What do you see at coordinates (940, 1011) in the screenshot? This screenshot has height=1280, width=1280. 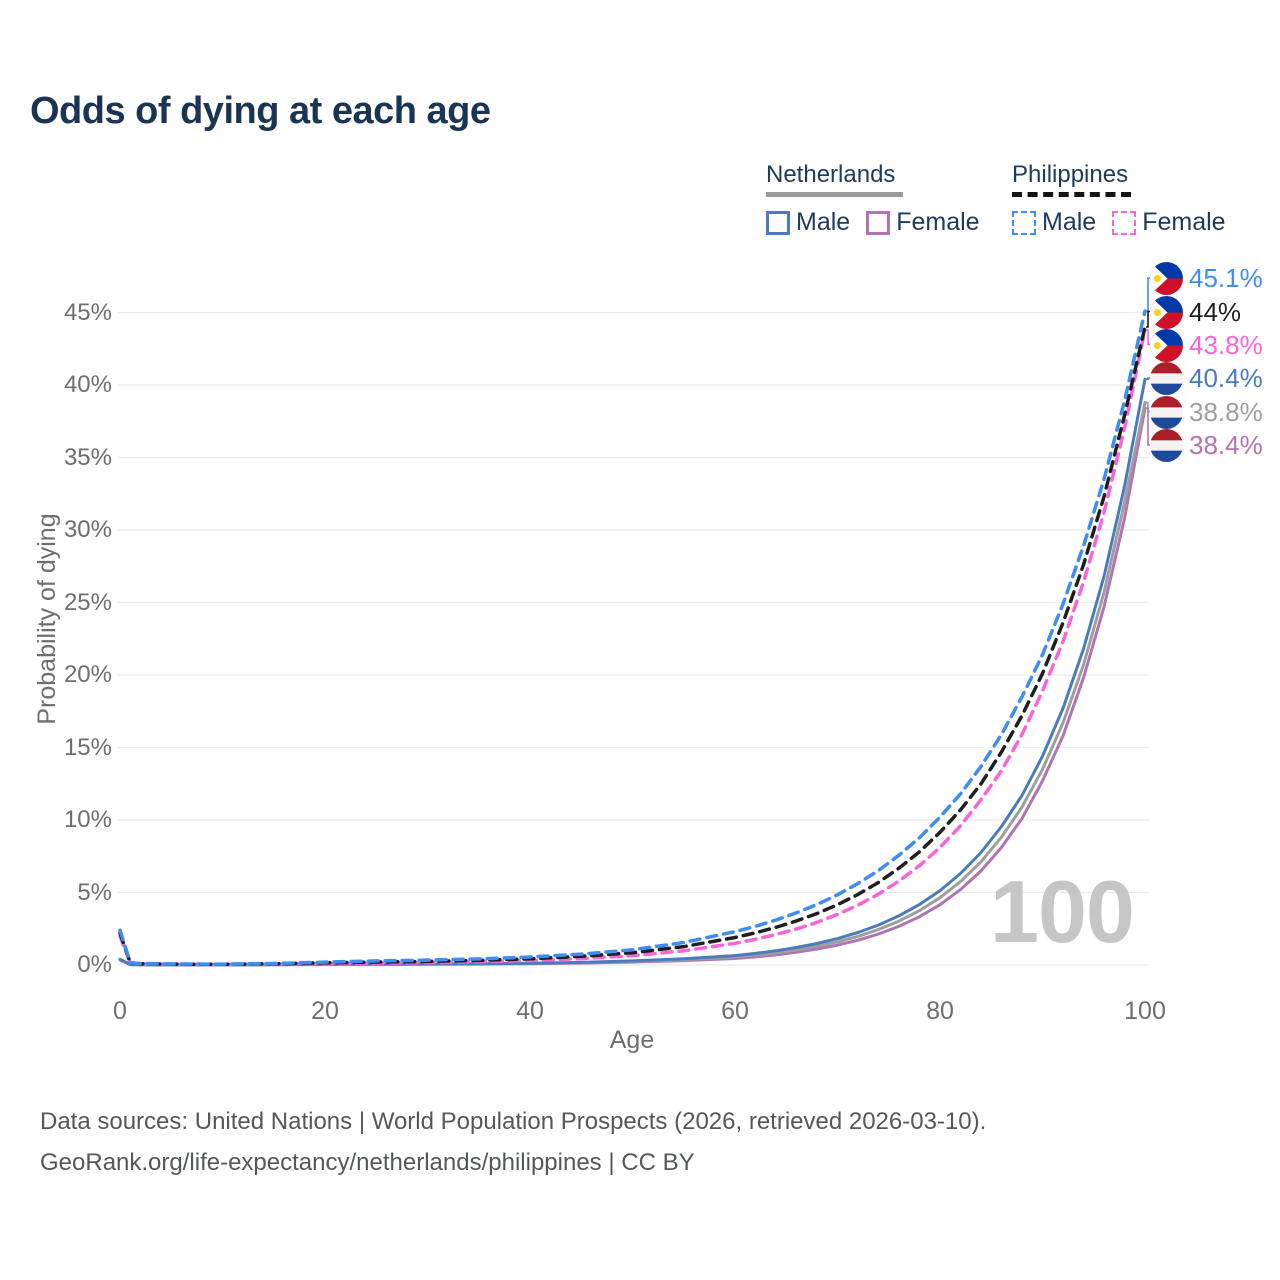 I see `x-tick-80: 80` at bounding box center [940, 1011].